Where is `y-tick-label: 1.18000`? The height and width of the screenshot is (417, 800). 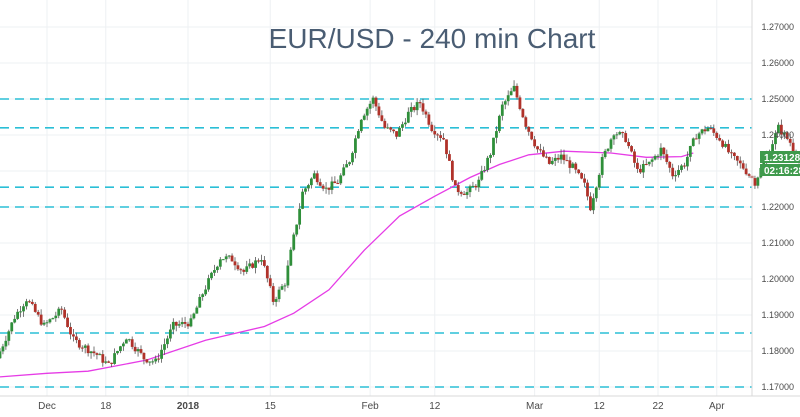 y-tick-label: 1.18000 is located at coordinates (777, 351).